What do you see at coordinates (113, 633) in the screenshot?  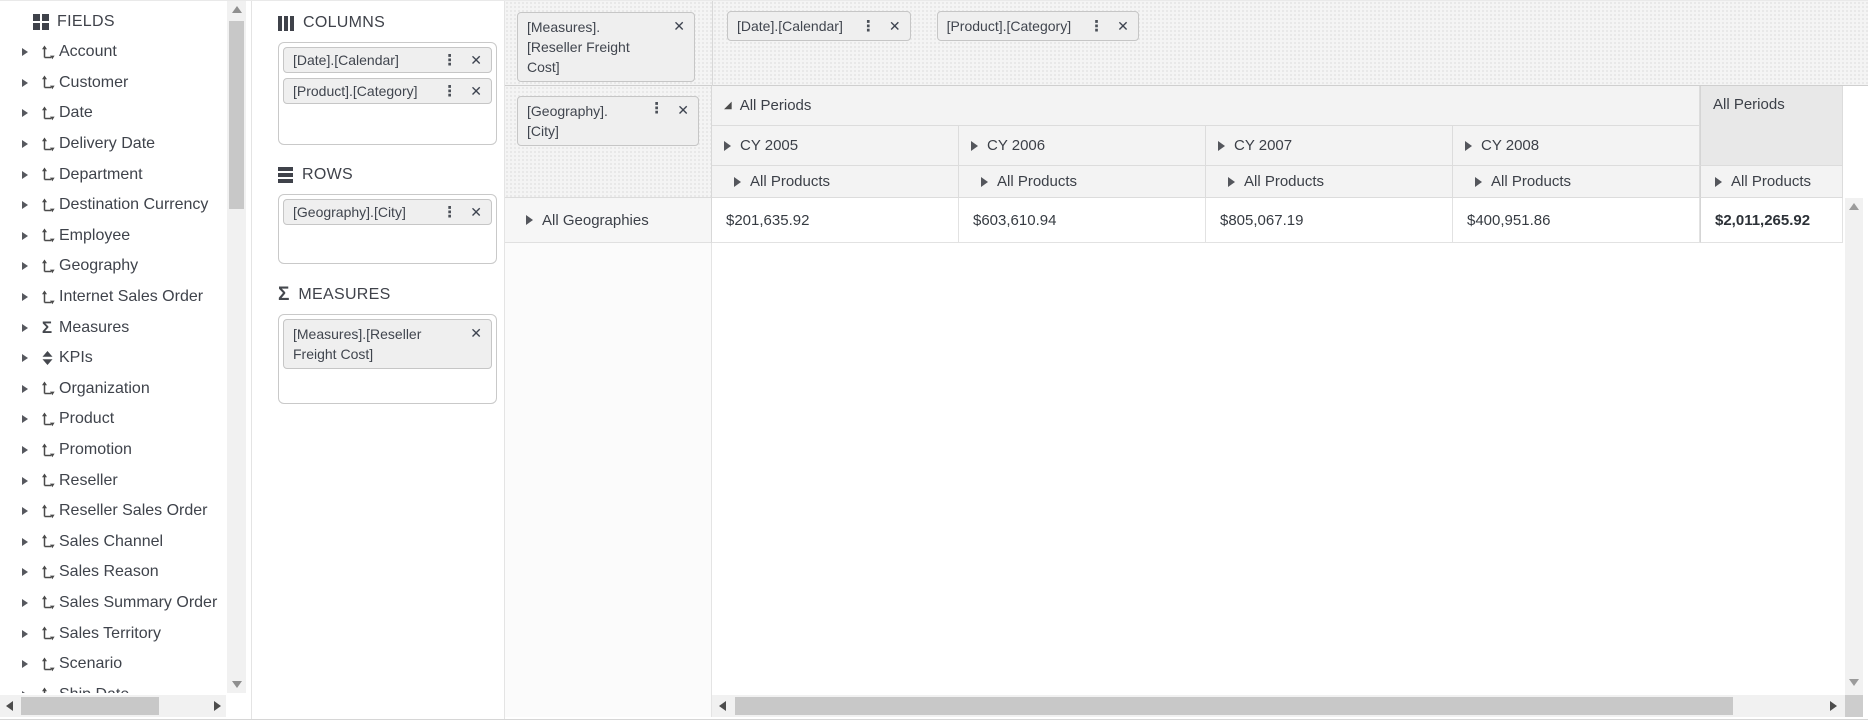 I see `field-item-sales-territory: Sales Territory` at bounding box center [113, 633].